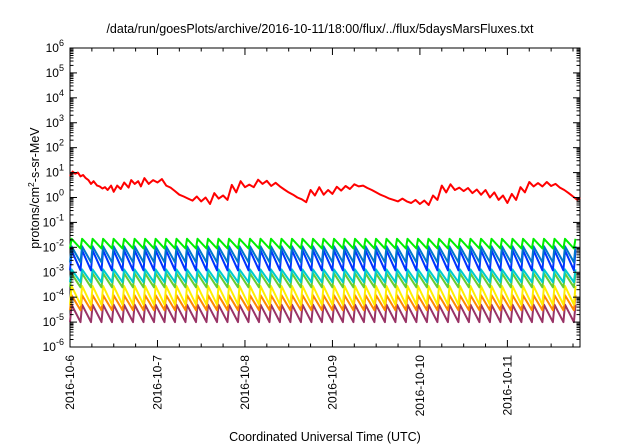  Describe the element at coordinates (55, 171) in the screenshot. I see `y-tick-label: 10¹` at that location.